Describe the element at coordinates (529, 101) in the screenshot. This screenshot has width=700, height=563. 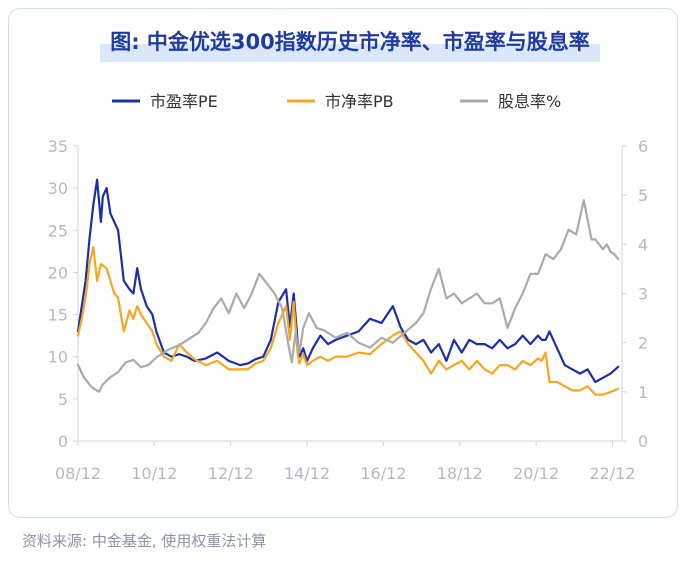
I see `legend-label-2: 股息率%` at that location.